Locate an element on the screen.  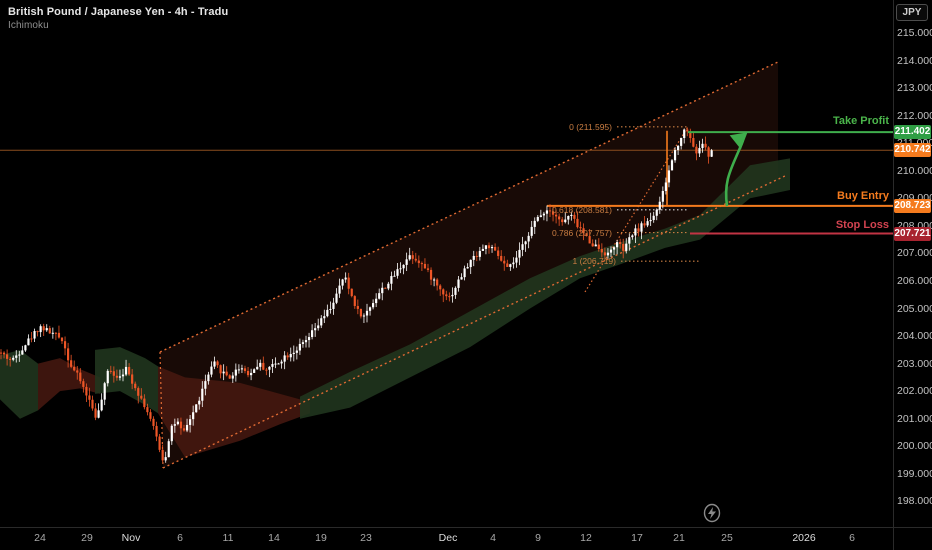
fib-level-label-0: 0 (211.595) is located at coordinates (590, 126).